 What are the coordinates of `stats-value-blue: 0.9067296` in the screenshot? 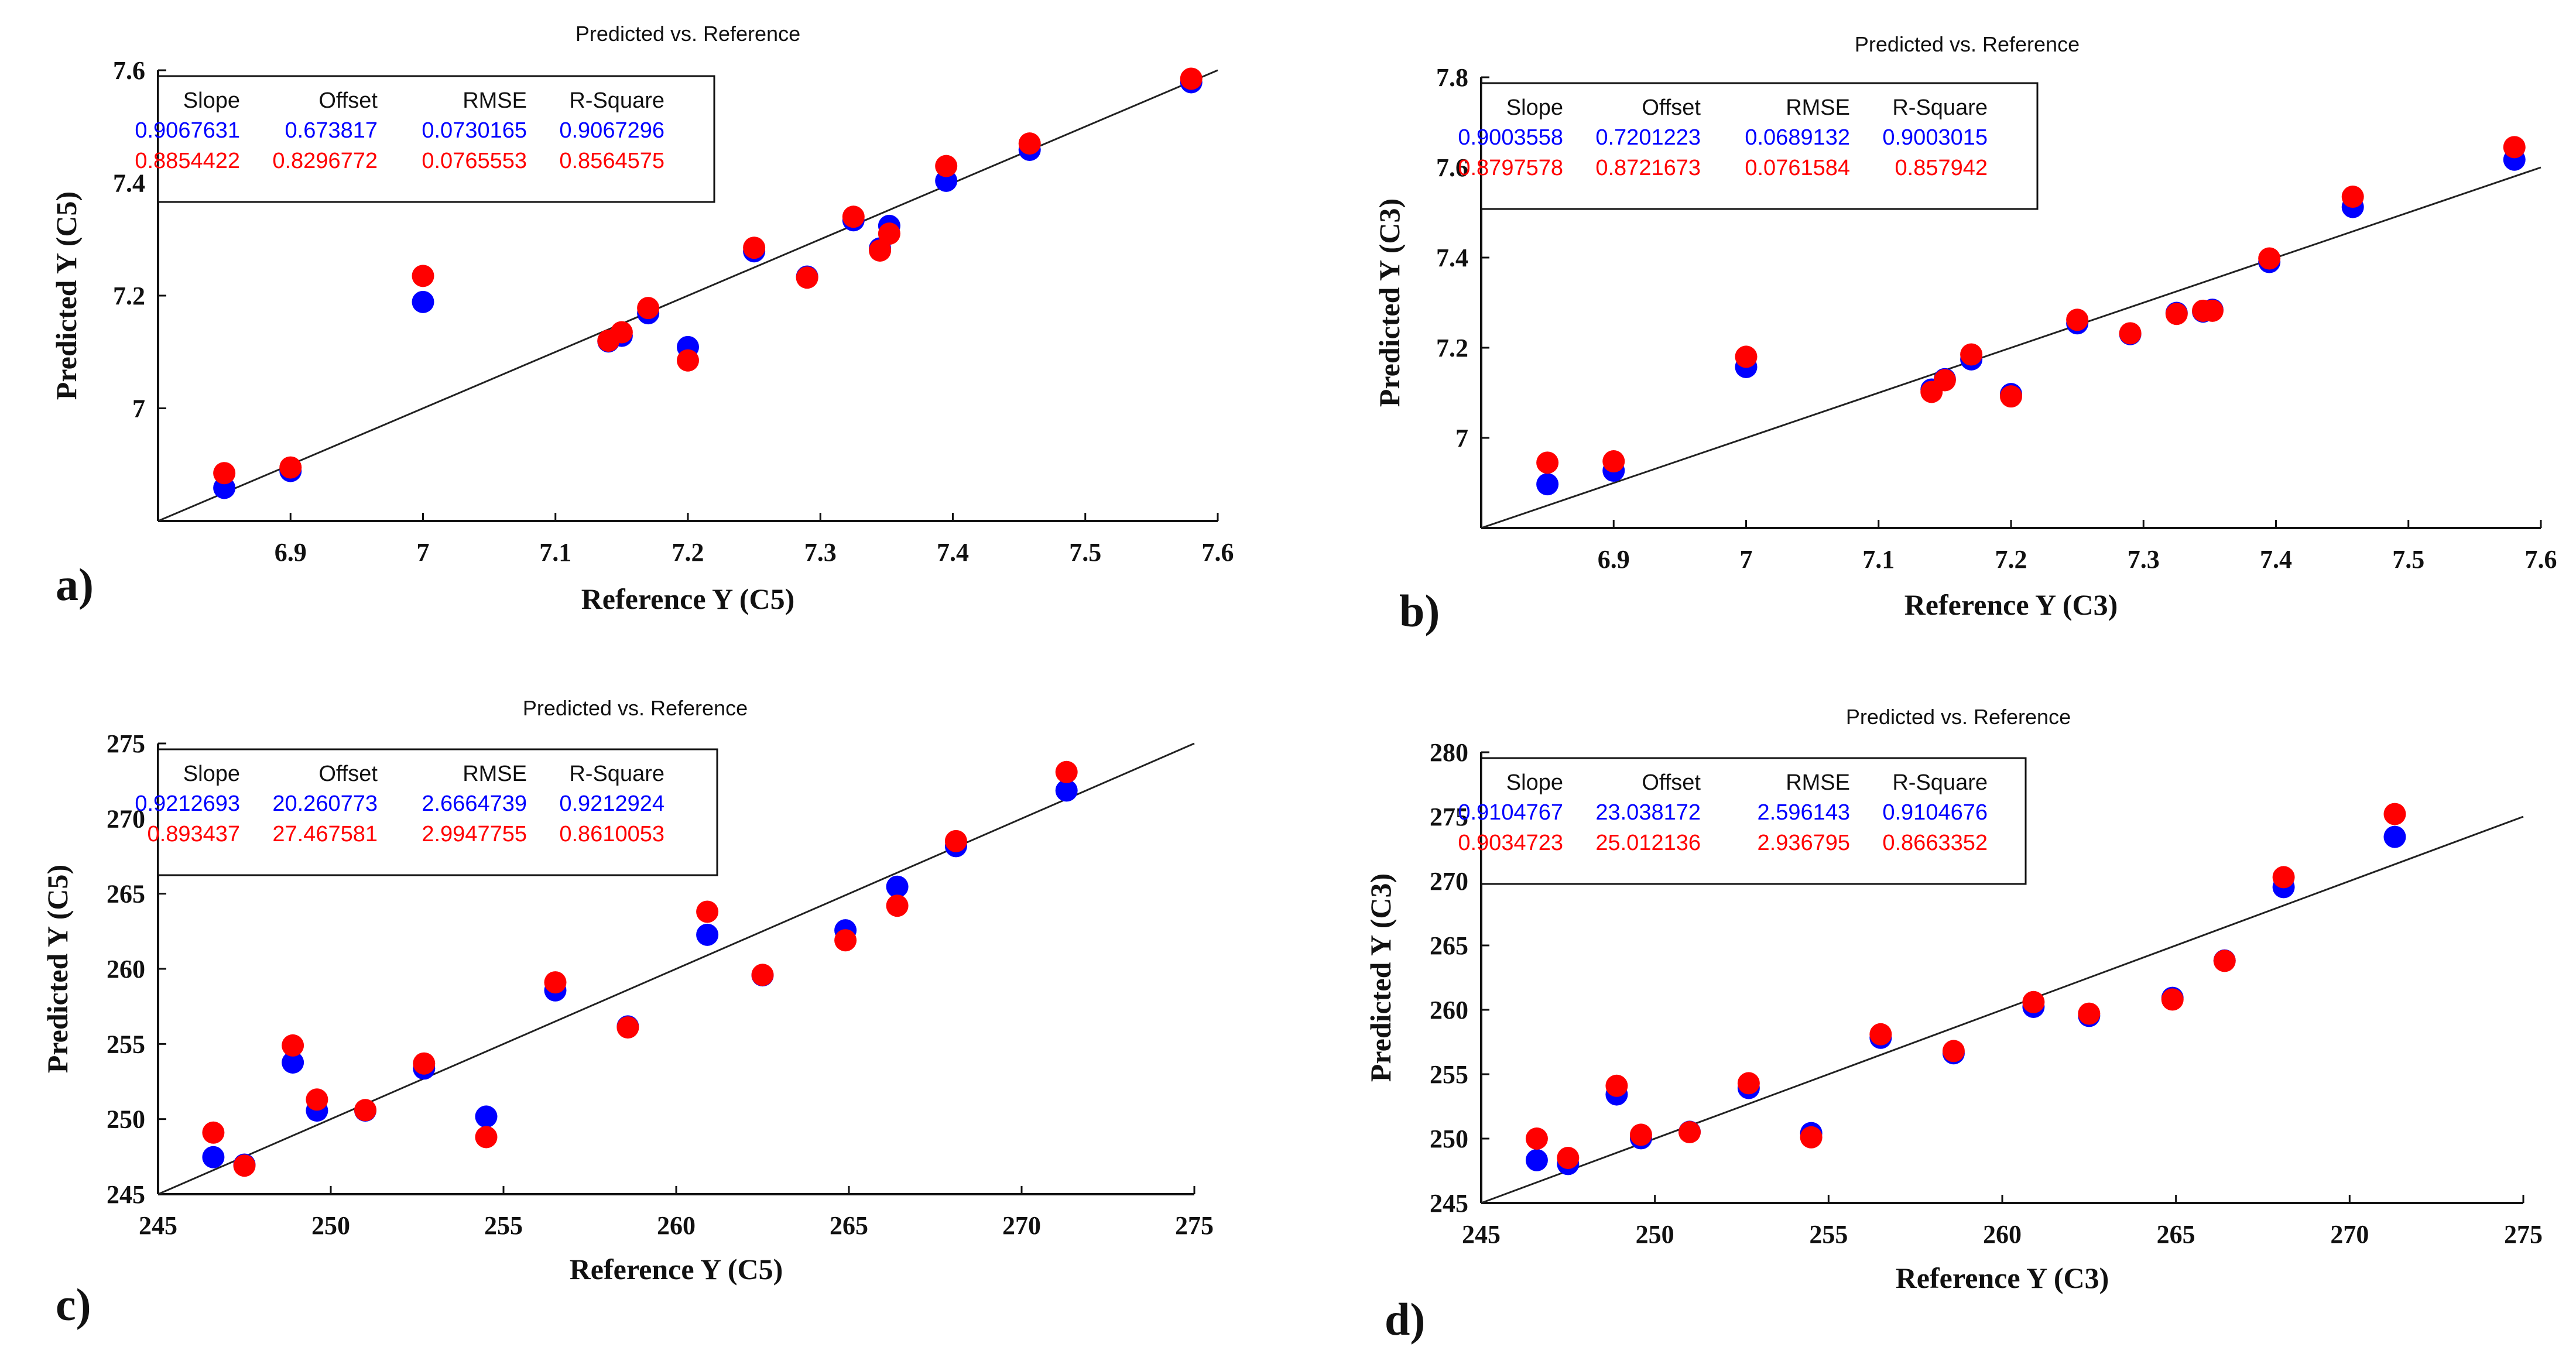 It's located at (611, 130).